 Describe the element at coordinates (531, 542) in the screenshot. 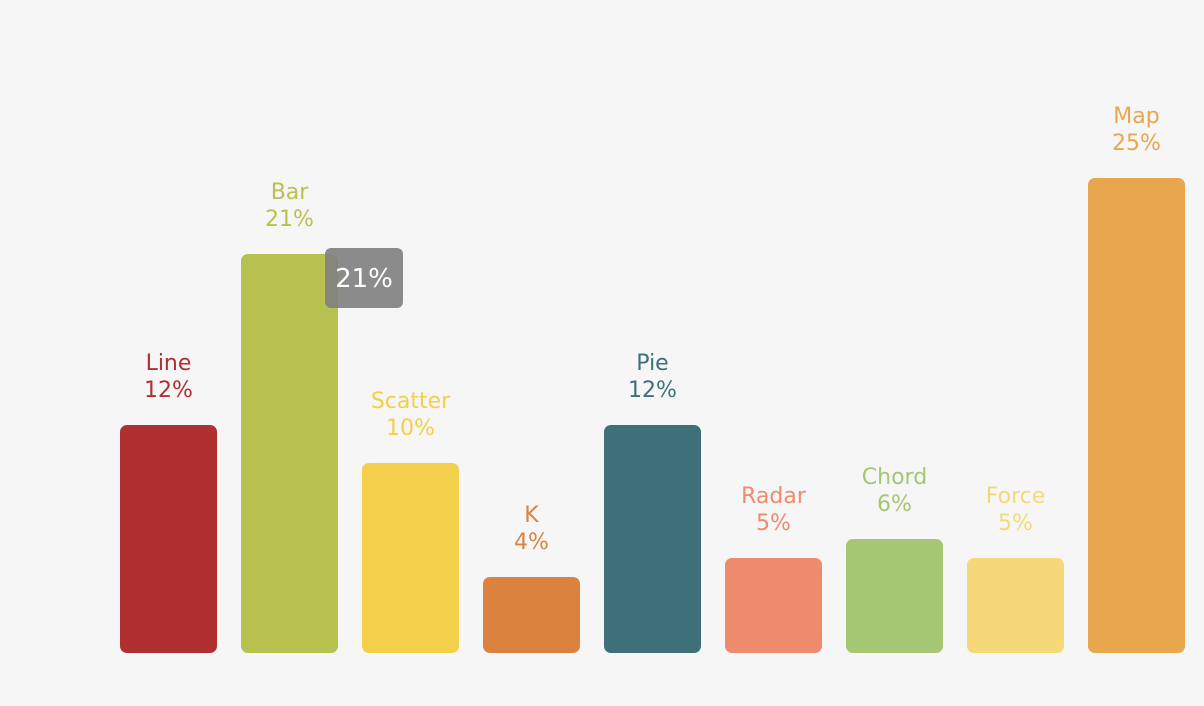

I see `value-label-k: 4%` at that location.